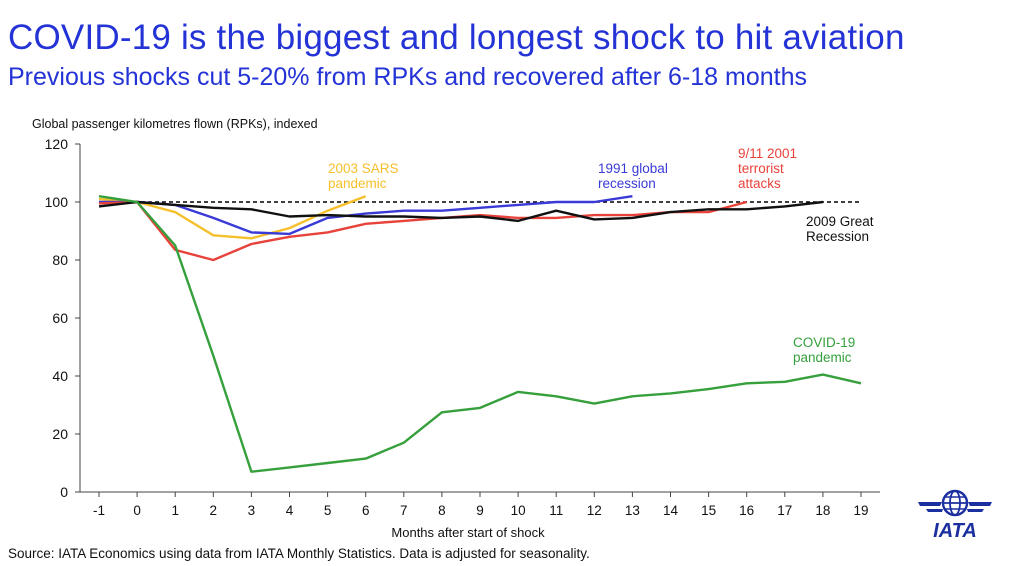 The width and height of the screenshot is (1024, 566). Describe the element at coordinates (767, 153) in the screenshot. I see `series-label-line: 9/11 2001` at that location.